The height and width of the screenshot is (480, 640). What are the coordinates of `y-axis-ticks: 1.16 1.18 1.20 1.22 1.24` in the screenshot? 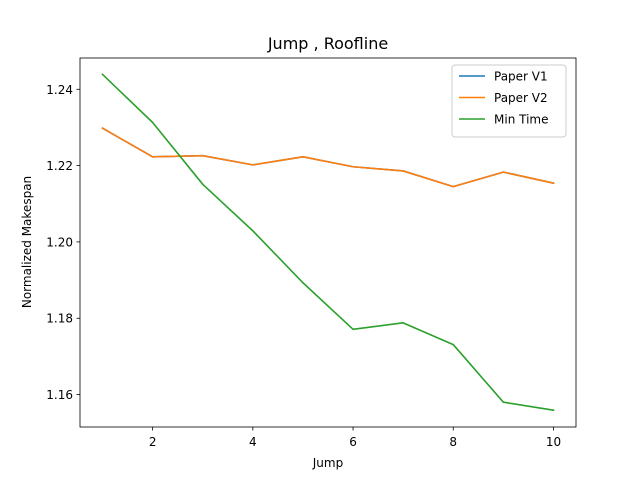 It's located at (63, 242).